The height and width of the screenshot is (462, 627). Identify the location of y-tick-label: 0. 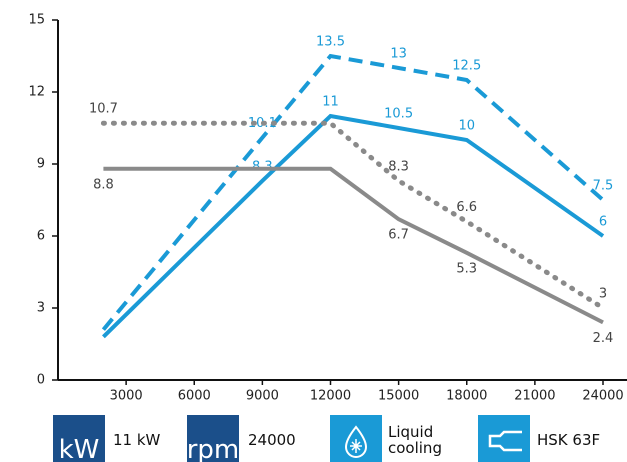
(41, 380).